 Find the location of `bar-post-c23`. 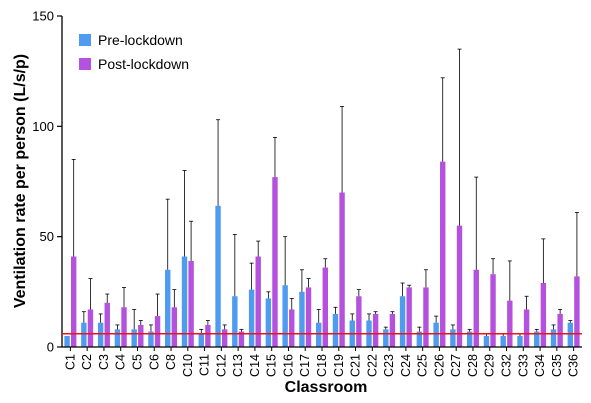

bar-post-c23 is located at coordinates (392, 330).